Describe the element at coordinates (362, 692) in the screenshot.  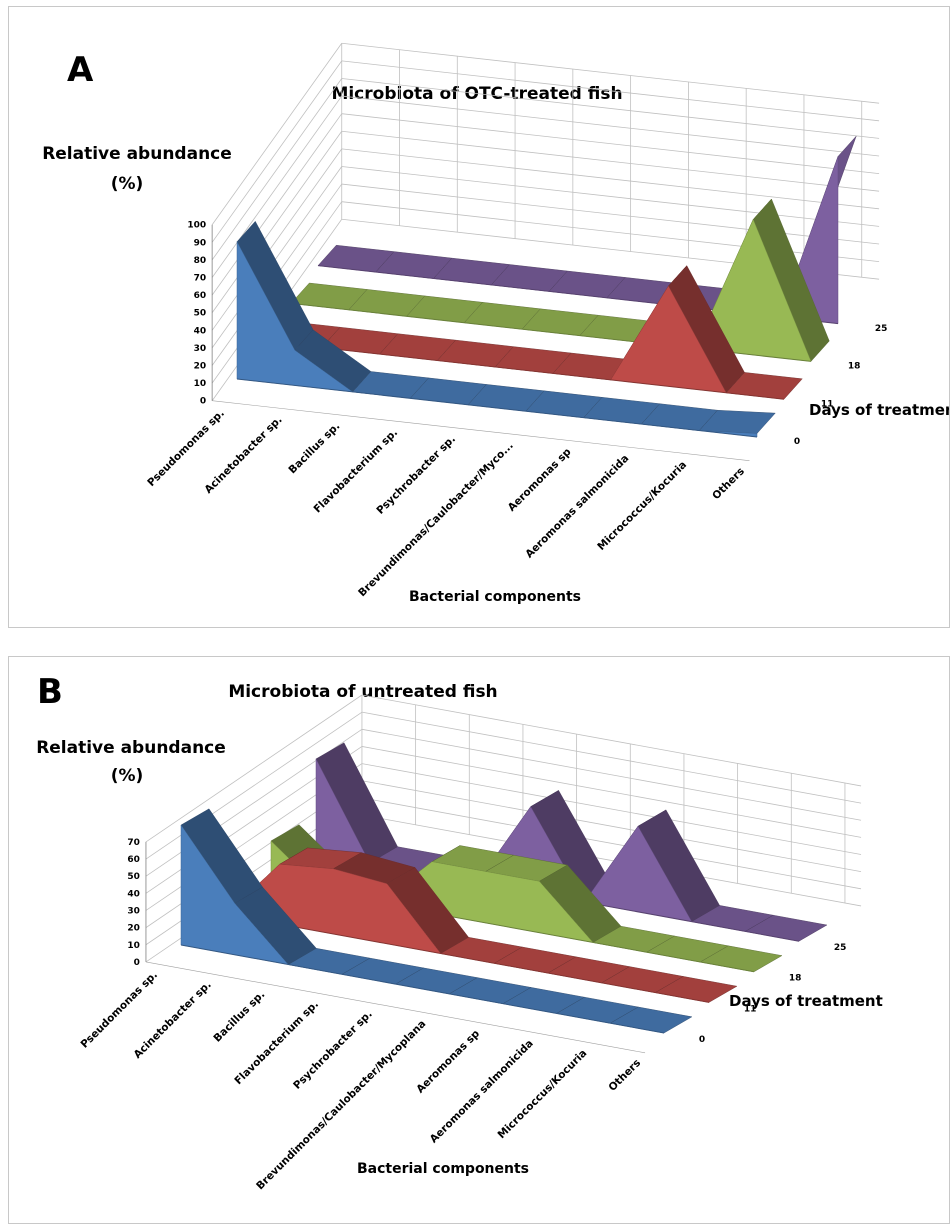
I see `chart-title: Microbiota of untreated fish` at that location.